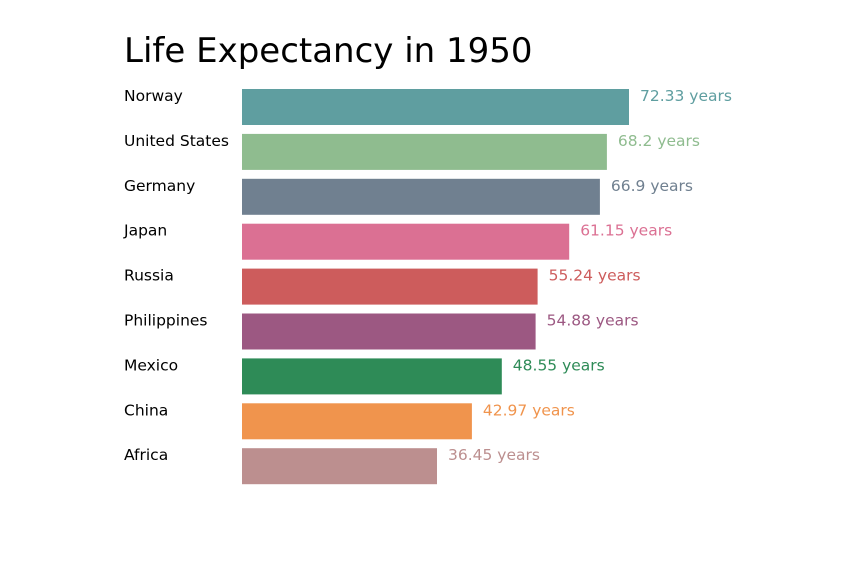  Describe the element at coordinates (421, 196) in the screenshot. I see `bar-germany` at that location.